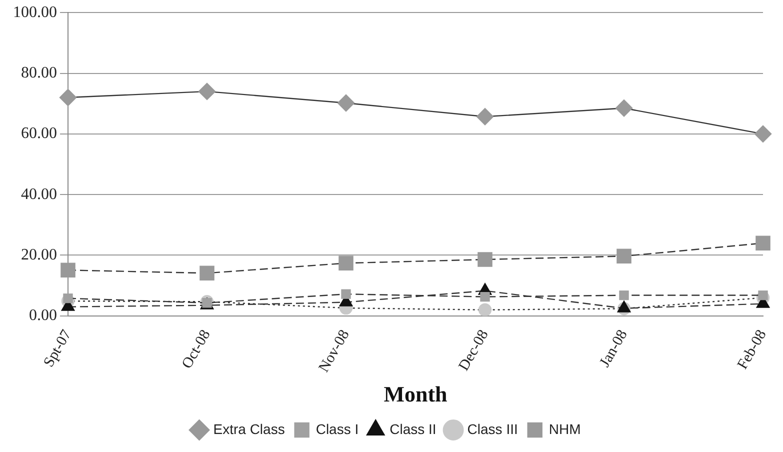 This screenshot has width=783, height=452. I want to click on y-tick-label: 40.00, so click(39, 194).